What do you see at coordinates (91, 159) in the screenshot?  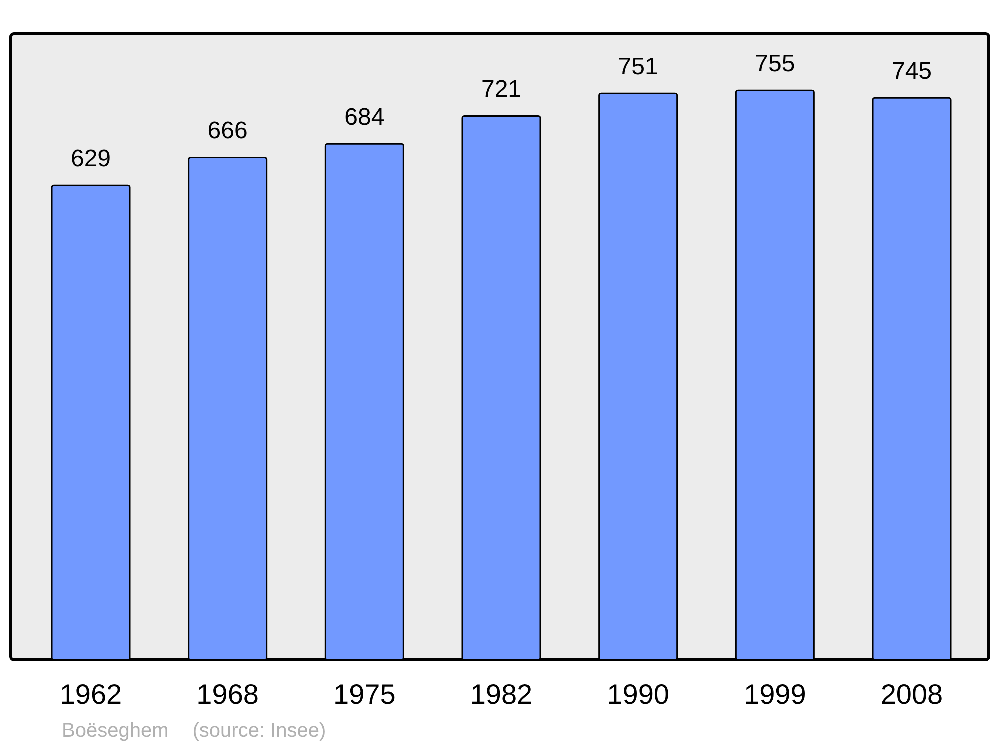 I see `data-label: 629` at bounding box center [91, 159].